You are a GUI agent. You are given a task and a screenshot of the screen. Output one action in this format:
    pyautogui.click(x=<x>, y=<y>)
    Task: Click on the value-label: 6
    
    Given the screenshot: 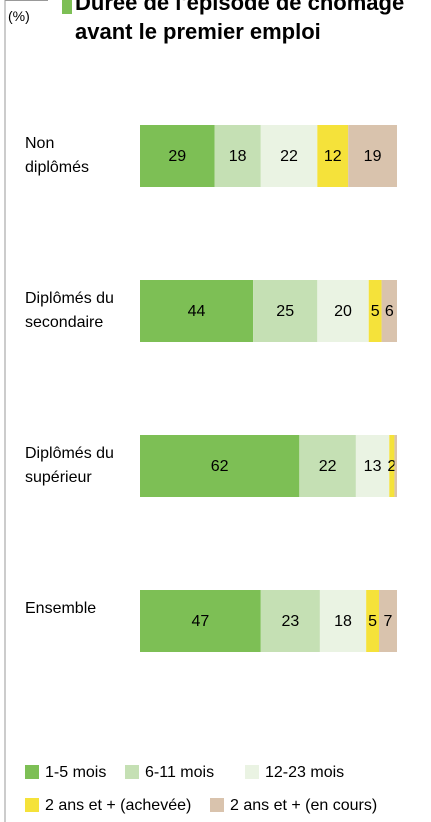 What is the action you would take?
    pyautogui.click(x=389, y=311)
    